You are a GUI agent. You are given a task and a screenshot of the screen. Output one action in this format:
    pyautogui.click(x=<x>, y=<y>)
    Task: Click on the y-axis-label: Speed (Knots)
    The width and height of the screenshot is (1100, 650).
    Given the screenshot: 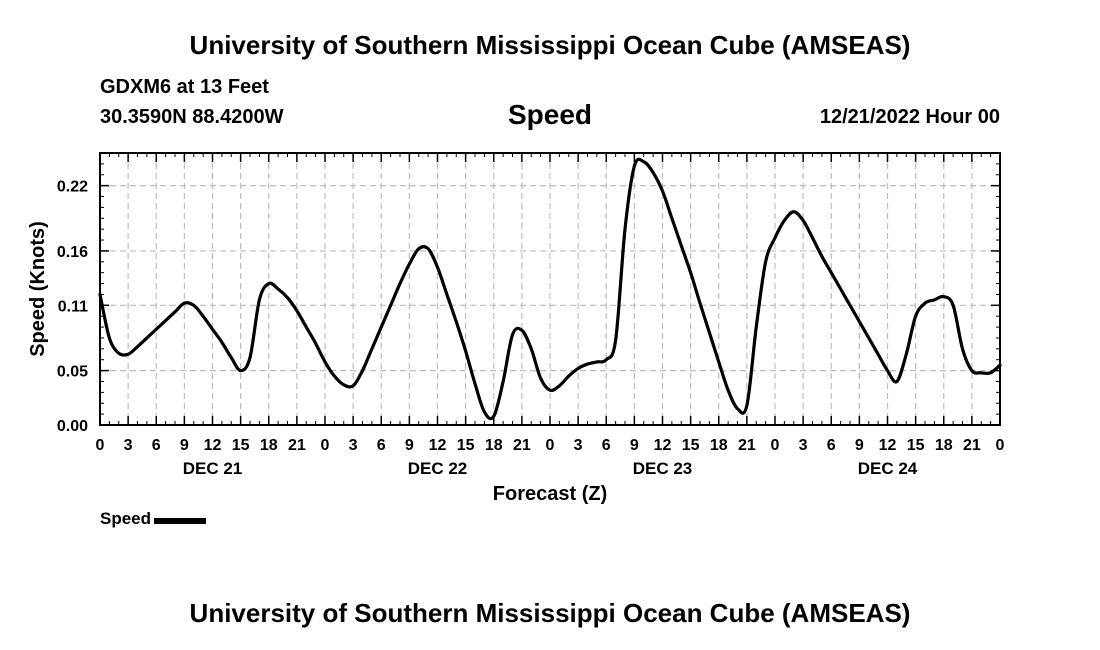 What is the action you would take?
    pyautogui.click(x=38, y=289)
    